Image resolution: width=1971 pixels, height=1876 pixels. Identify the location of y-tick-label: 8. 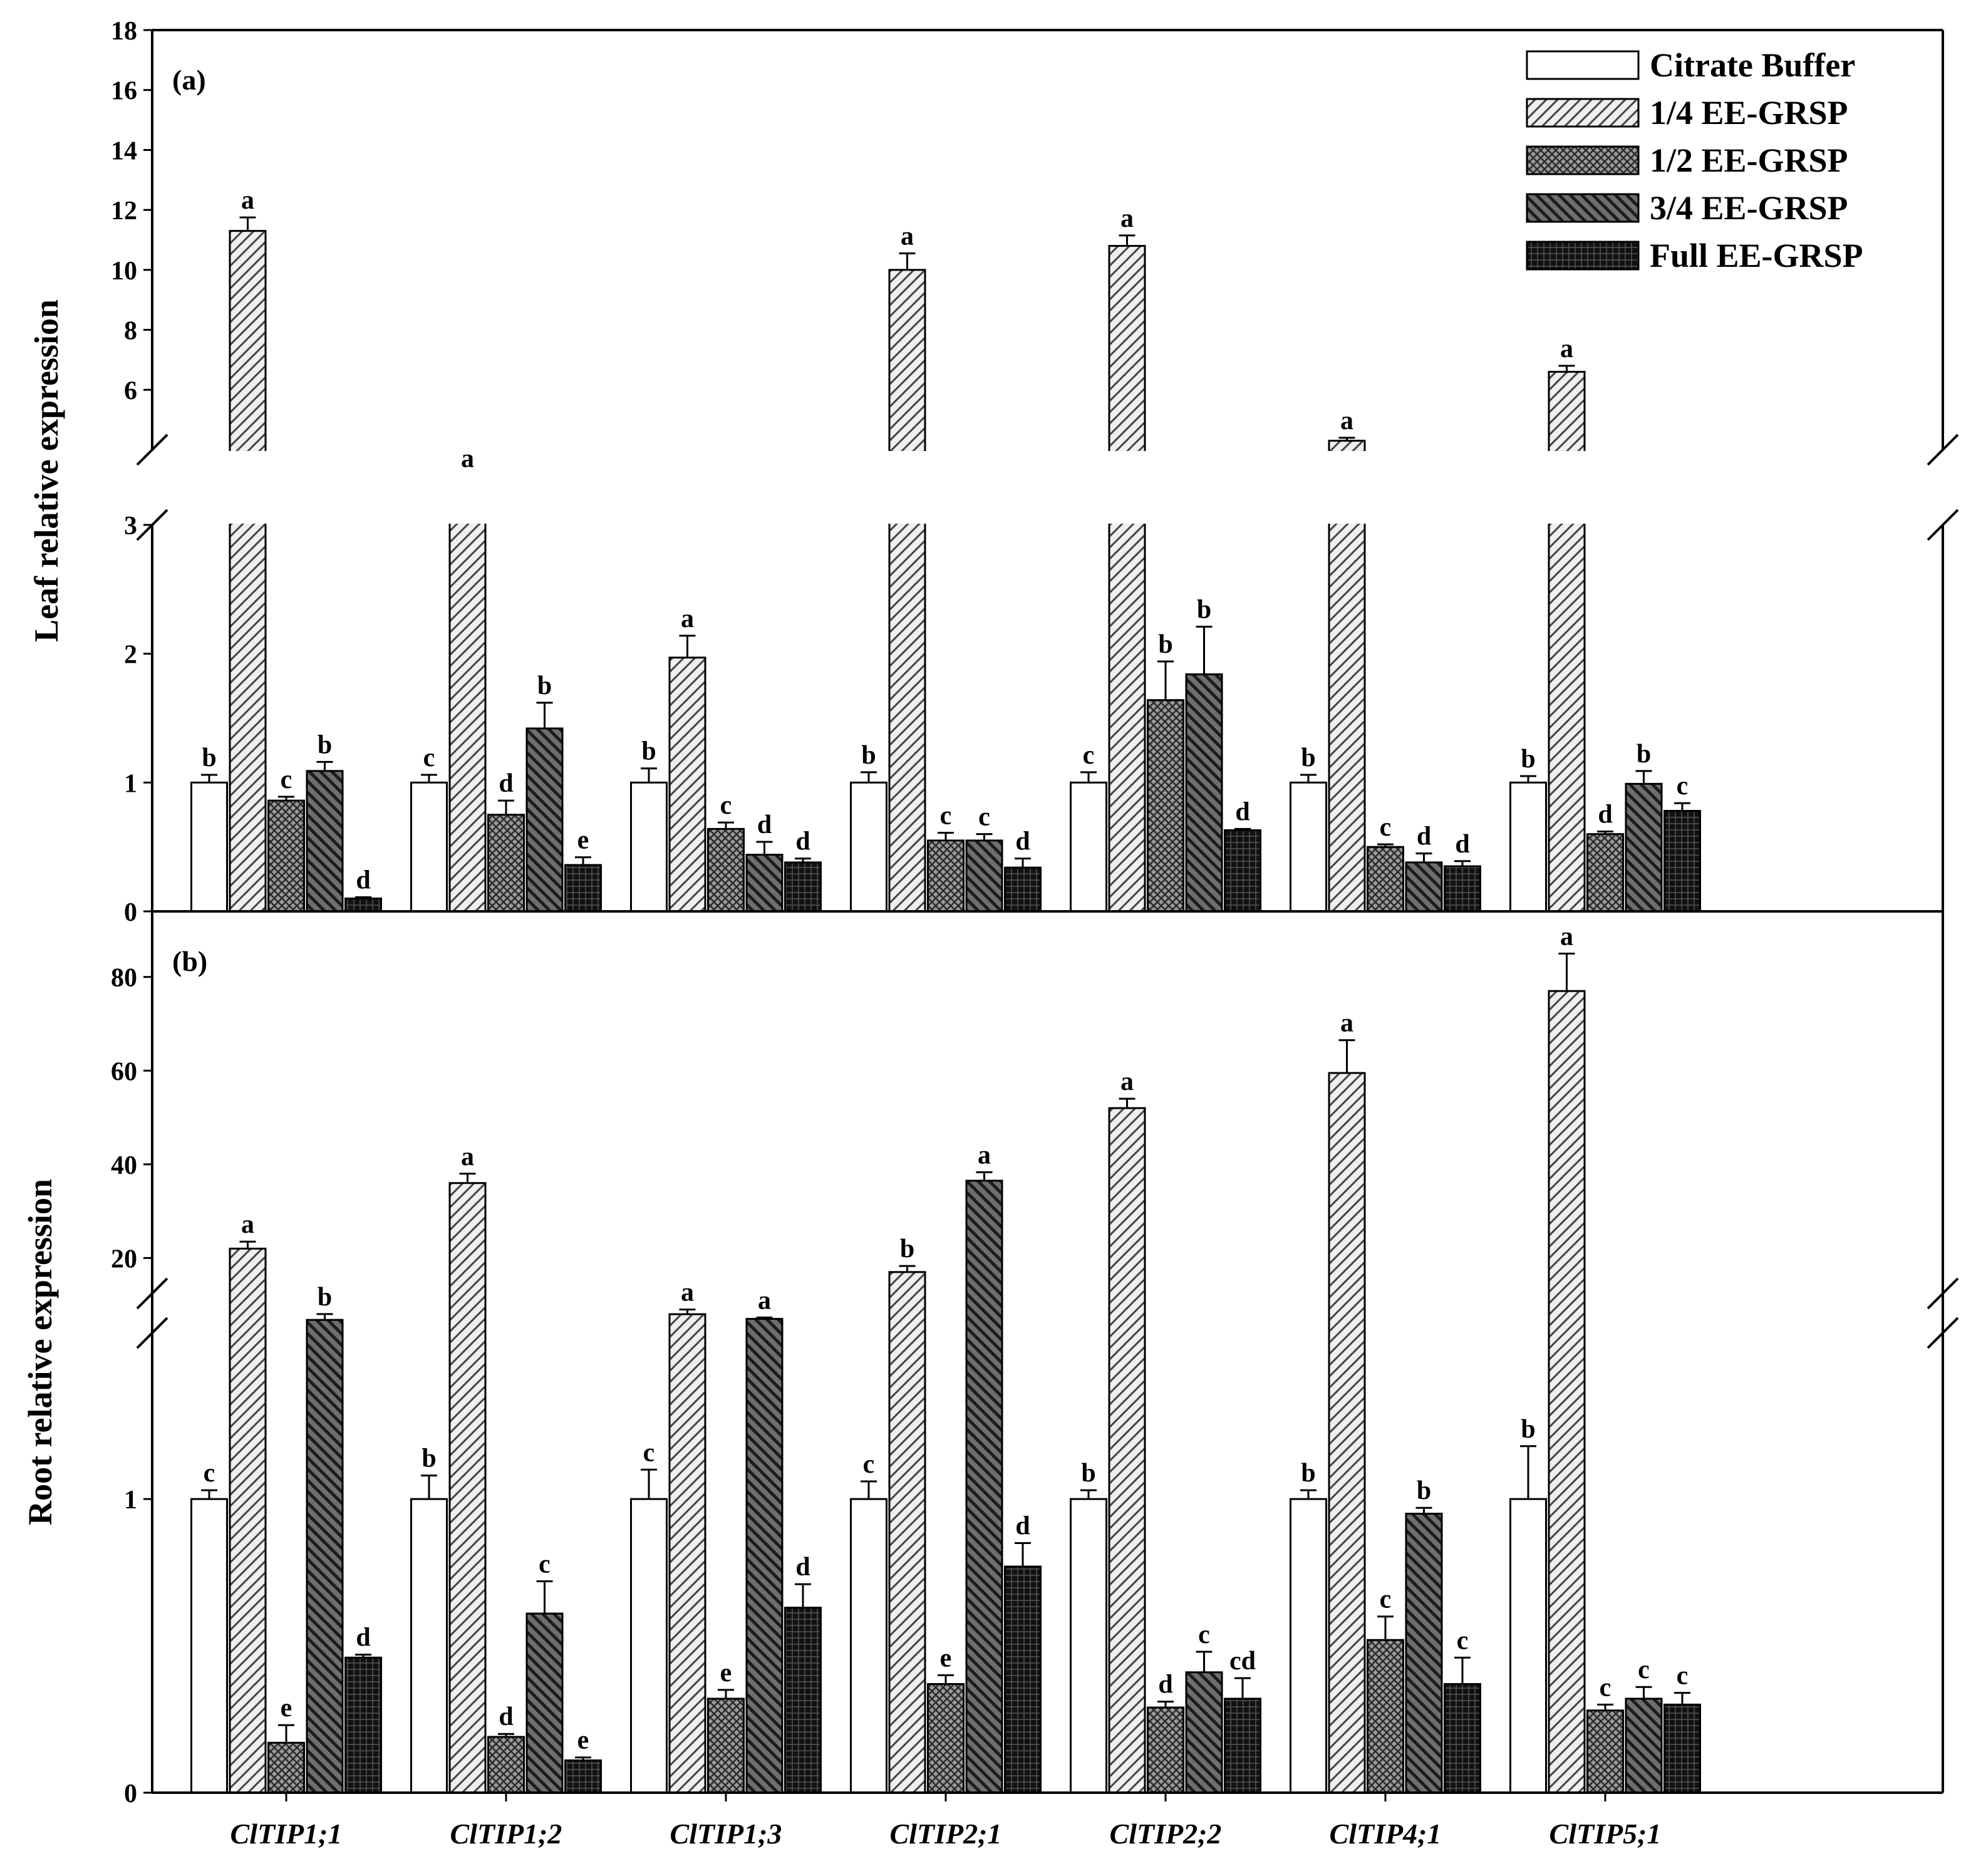
(130, 331).